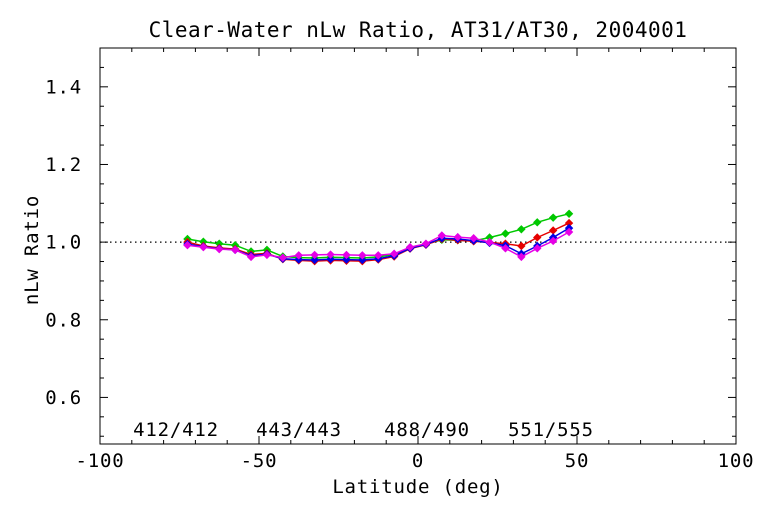 The width and height of the screenshot is (768, 512). I want to click on x-tick-label: 50, so click(577, 461).